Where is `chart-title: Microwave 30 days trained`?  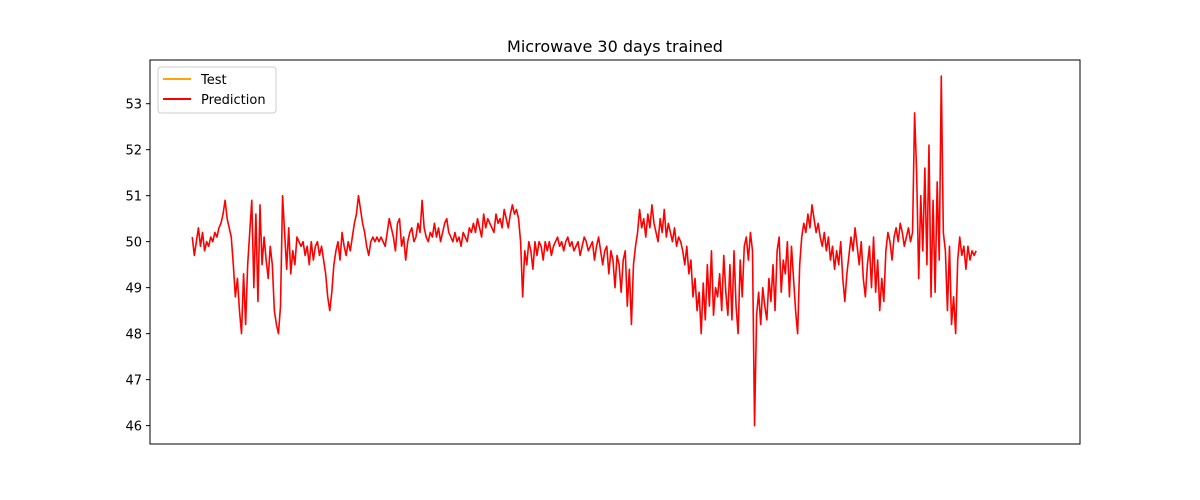 chart-title: Microwave 30 days trained is located at coordinates (615, 46).